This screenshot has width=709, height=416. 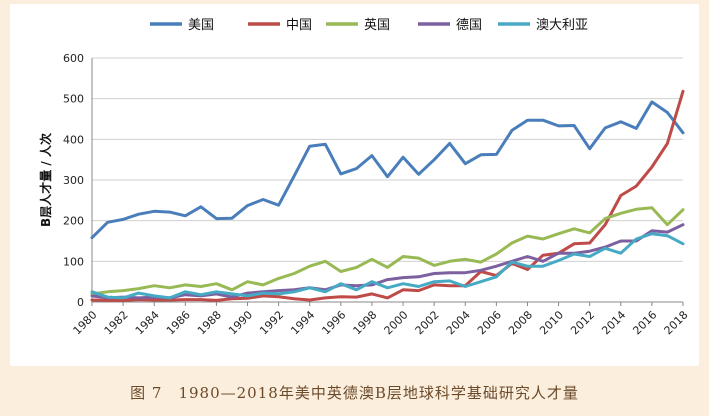 I want to click on y-tick-label: 200, so click(x=73, y=221).